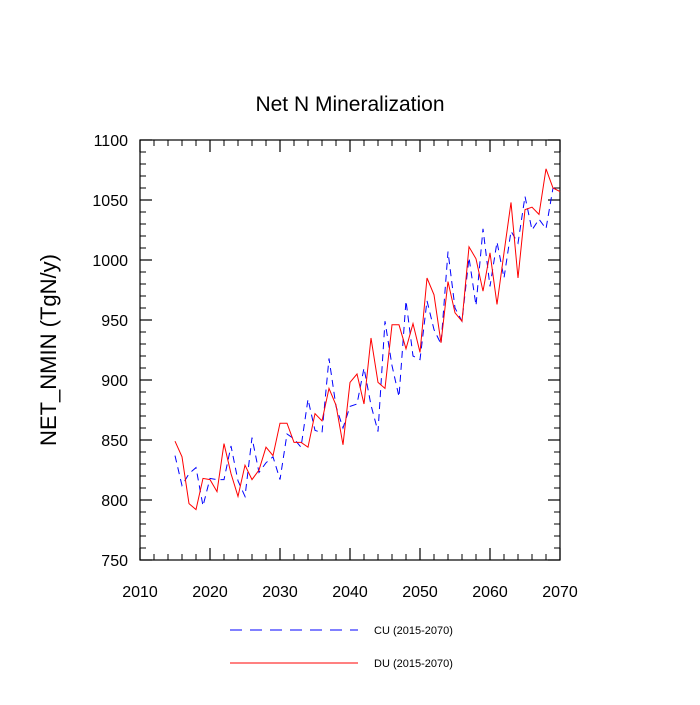 Image resolution: width=700 pixels, height=705 pixels. What do you see at coordinates (490, 592) in the screenshot?
I see `x-tick-label: 2060` at bounding box center [490, 592].